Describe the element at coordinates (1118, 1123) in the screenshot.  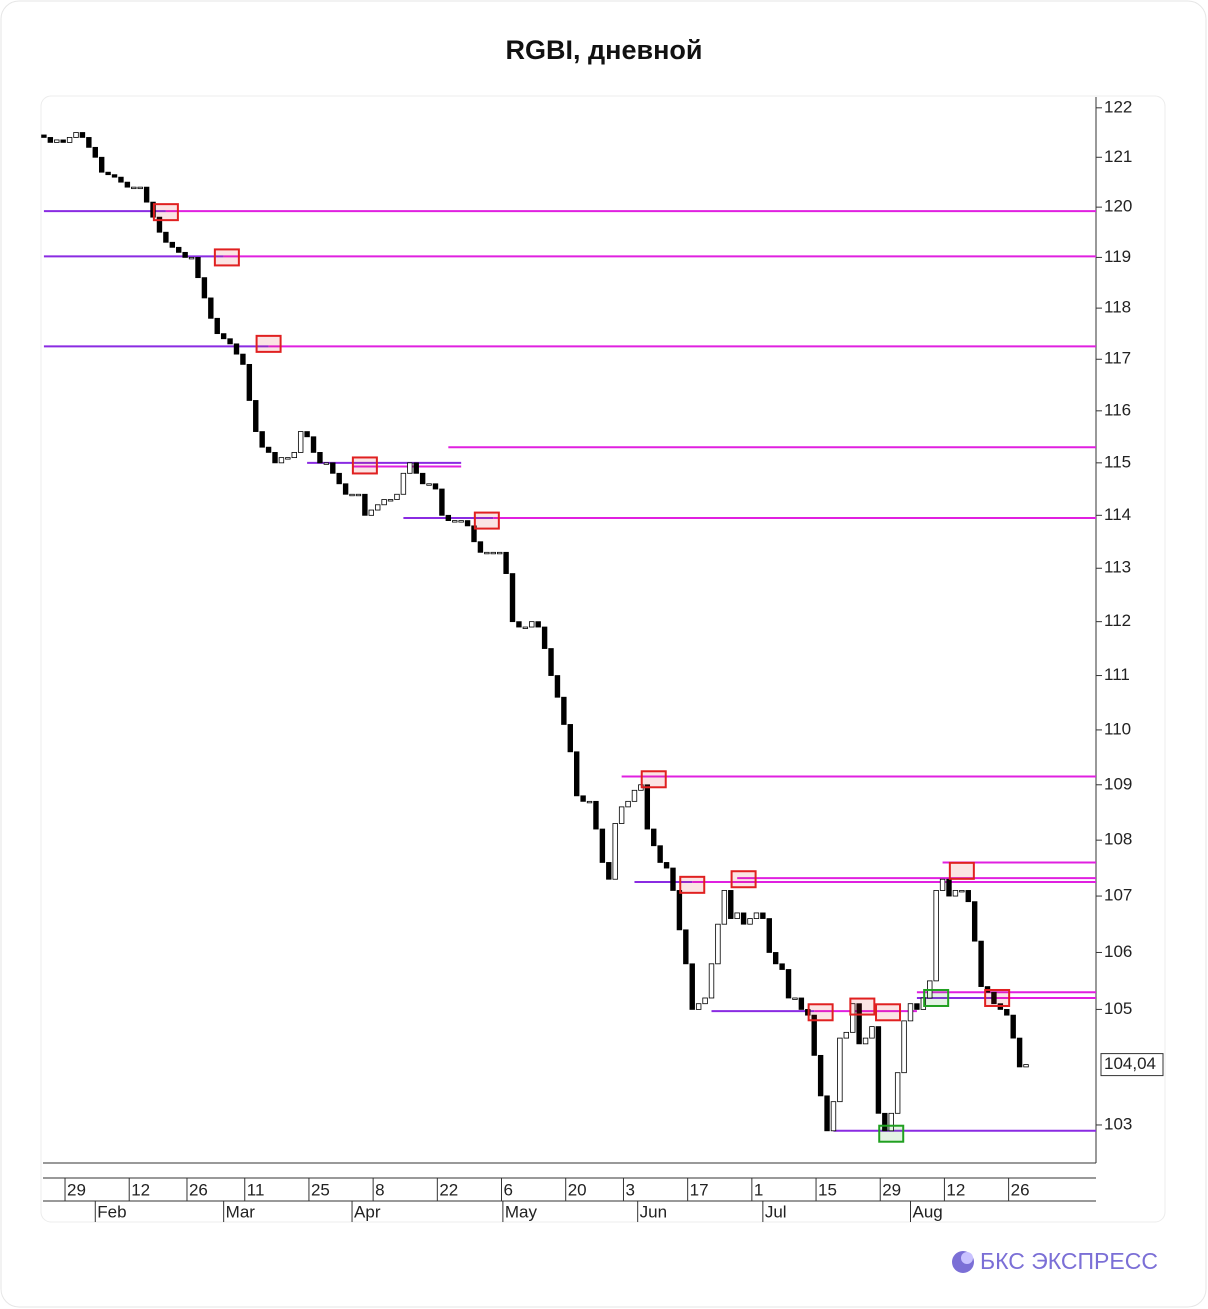
I see `y-tick-label: 103` at that location.